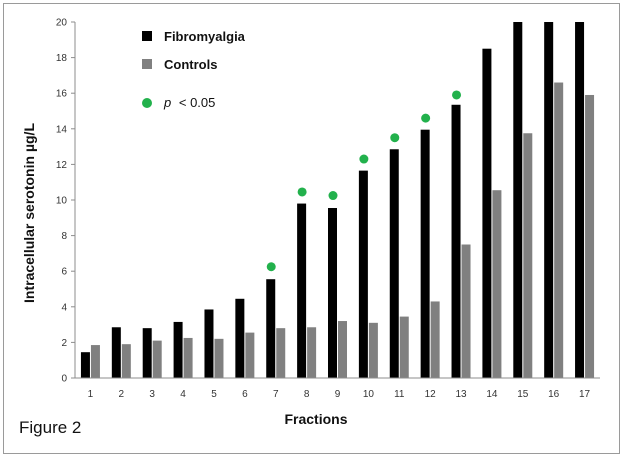 This screenshot has width=625, height=459. What do you see at coordinates (91, 394) in the screenshot?
I see `x-tick-label: 1` at bounding box center [91, 394].